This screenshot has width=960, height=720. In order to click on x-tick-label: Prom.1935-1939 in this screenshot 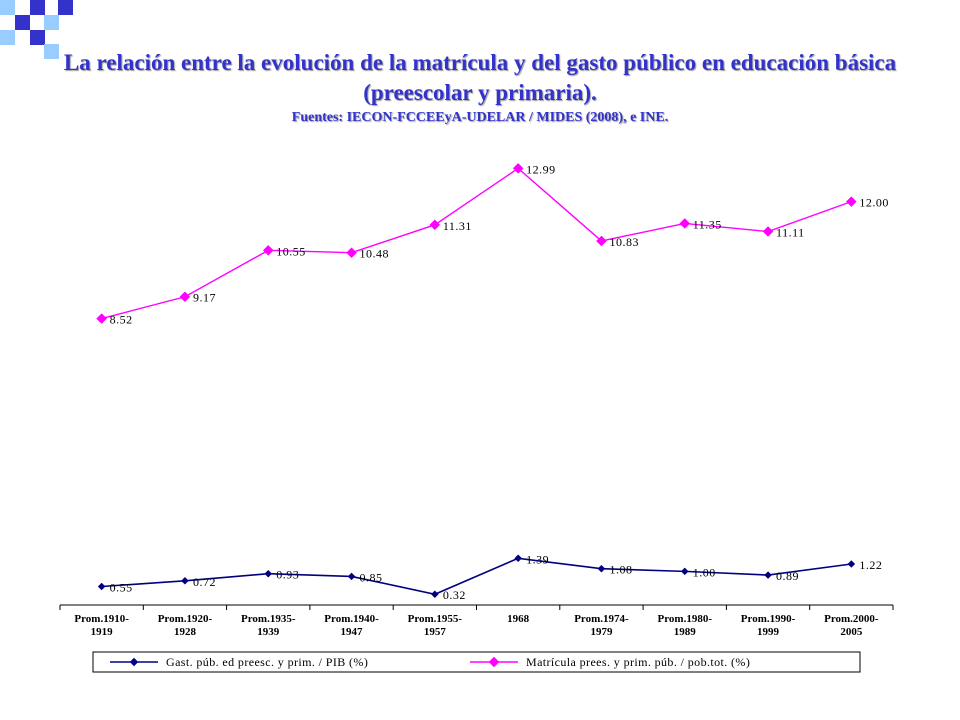, I will do `click(268, 625)`.